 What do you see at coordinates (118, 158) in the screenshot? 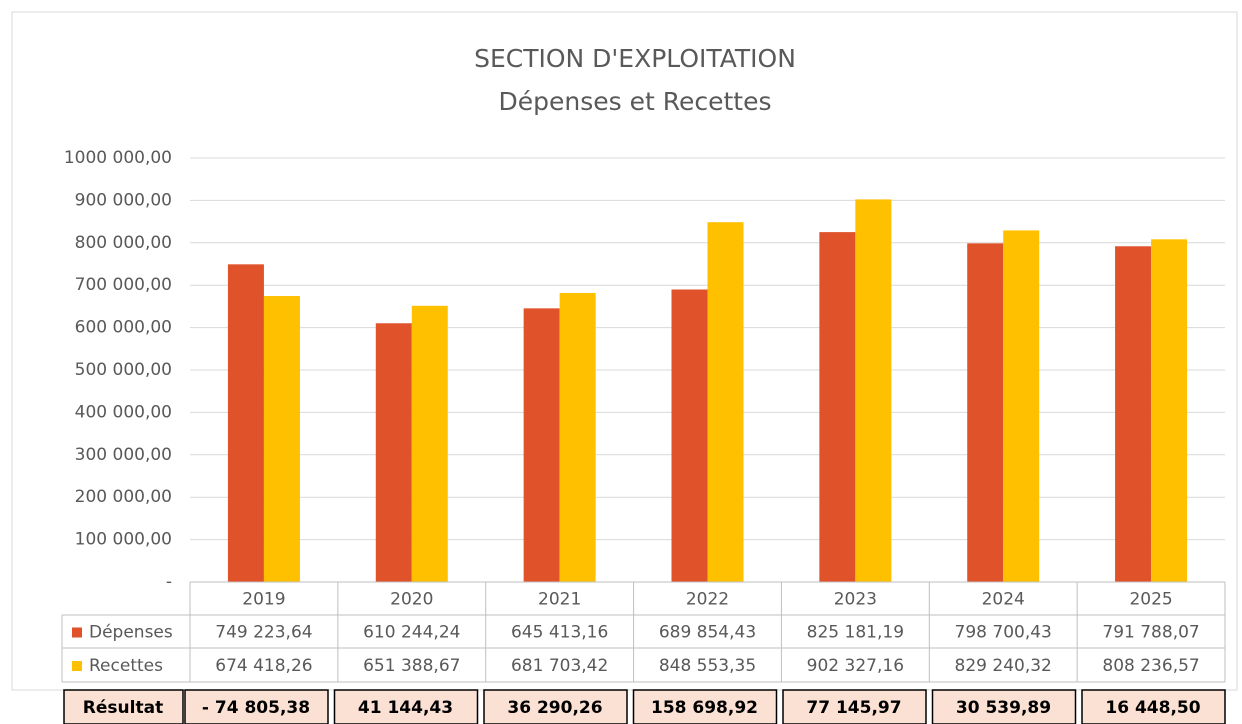
I see `y-tick-label: 1000 000,00` at bounding box center [118, 158].